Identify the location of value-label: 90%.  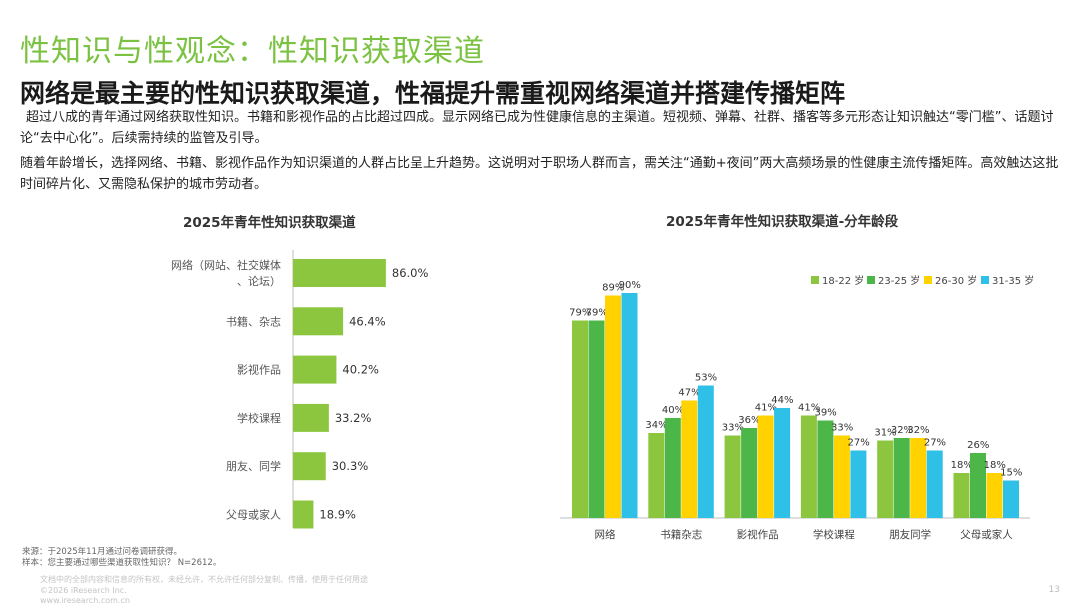
(630, 285).